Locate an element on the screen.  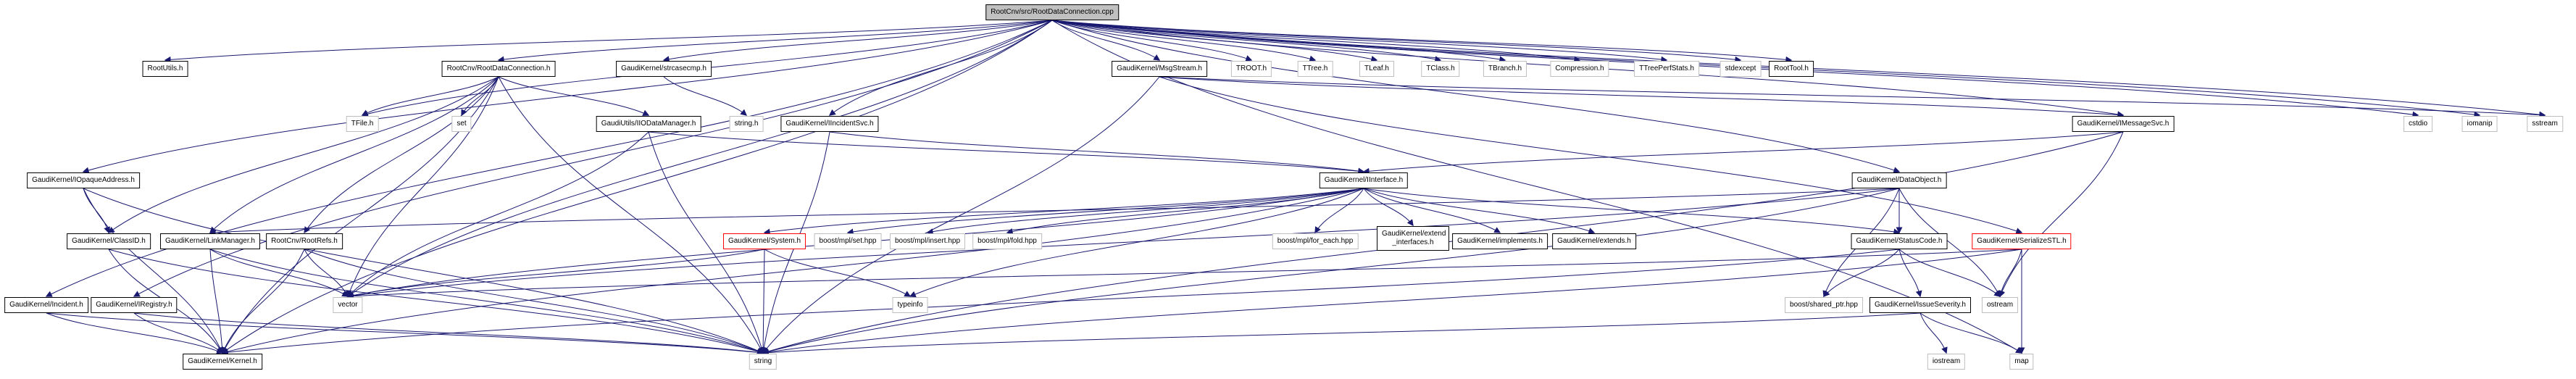
edge-root-to-dataobject is located at coordinates (1476, 97).